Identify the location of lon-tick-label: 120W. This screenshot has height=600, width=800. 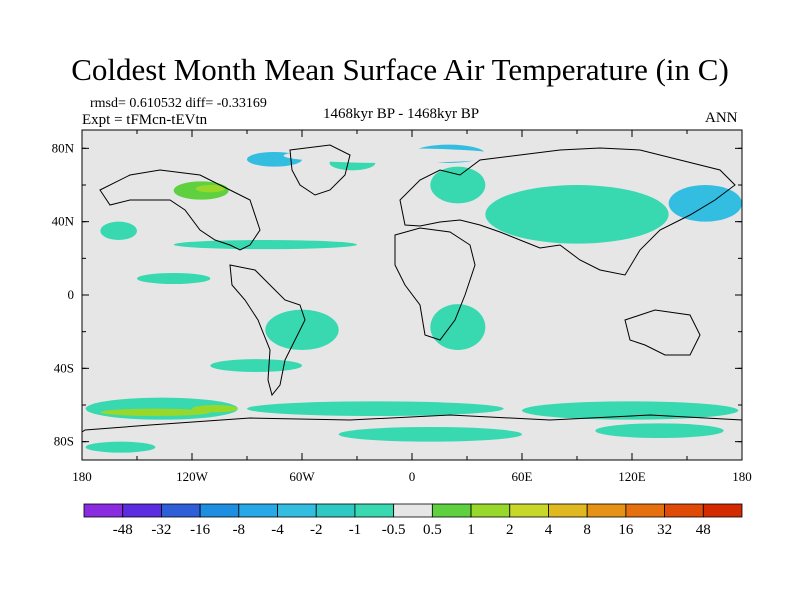
(192, 476).